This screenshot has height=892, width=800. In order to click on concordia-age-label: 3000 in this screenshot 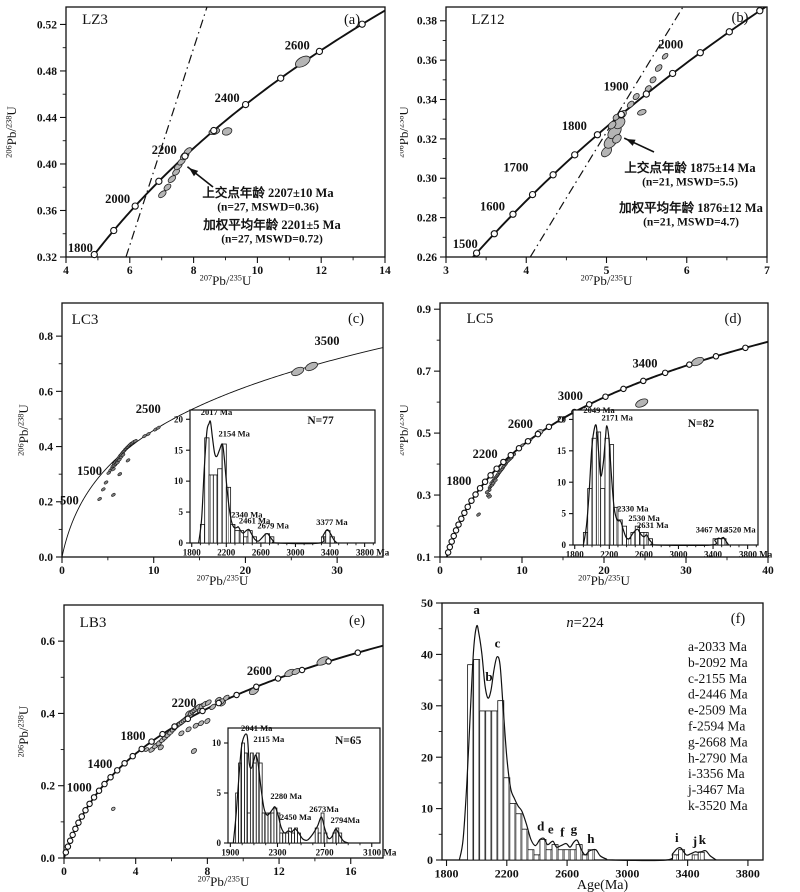, I will do `click(570, 396)`.